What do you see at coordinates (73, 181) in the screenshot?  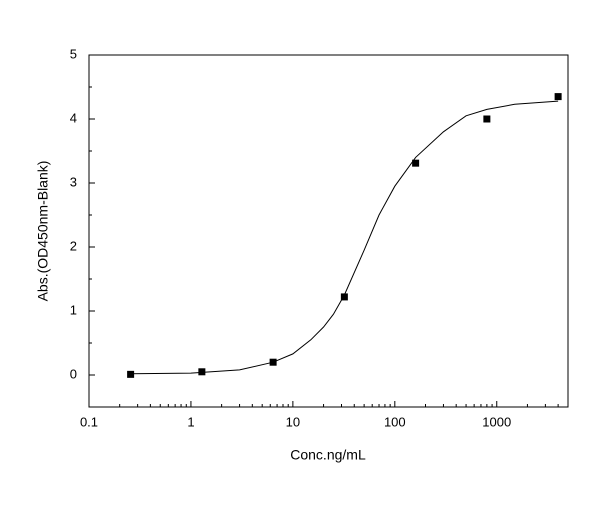 I see `y-tick-label: 3` at bounding box center [73, 181].